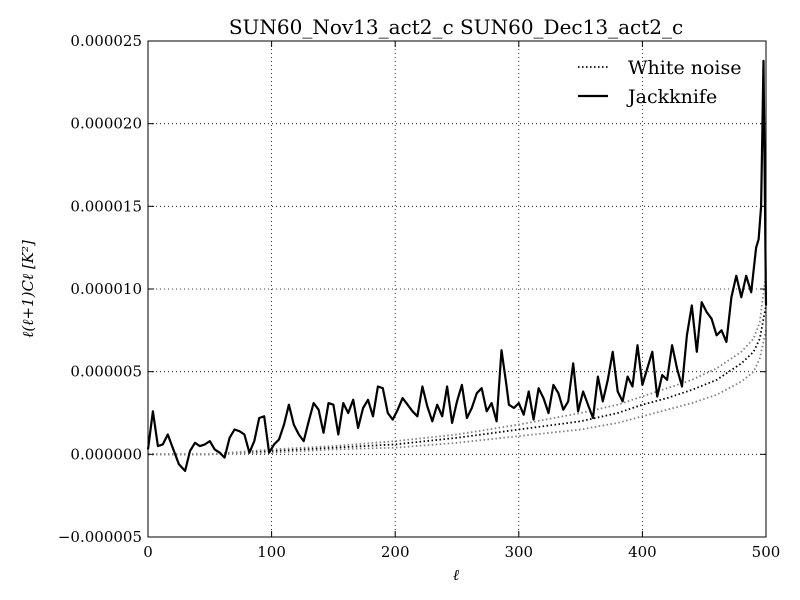  I want to click on x-axis-label: ℓ, so click(456, 575).